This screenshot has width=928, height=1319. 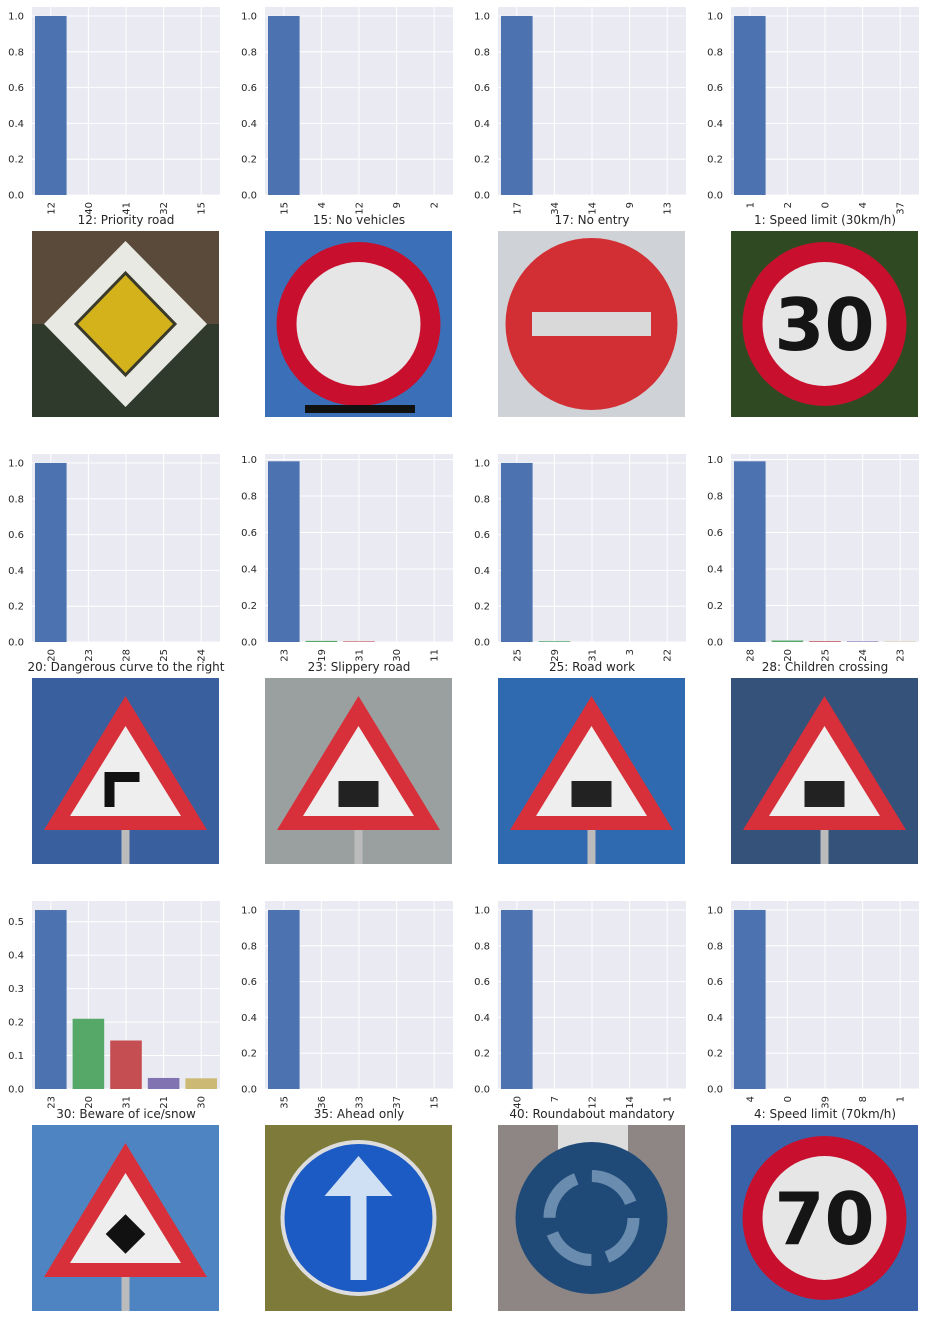 I want to click on bar-chart: 0.0 0.2 0.4 0.6 0.8 1.0 15 4 12 9 2, so click(x=347, y=111).